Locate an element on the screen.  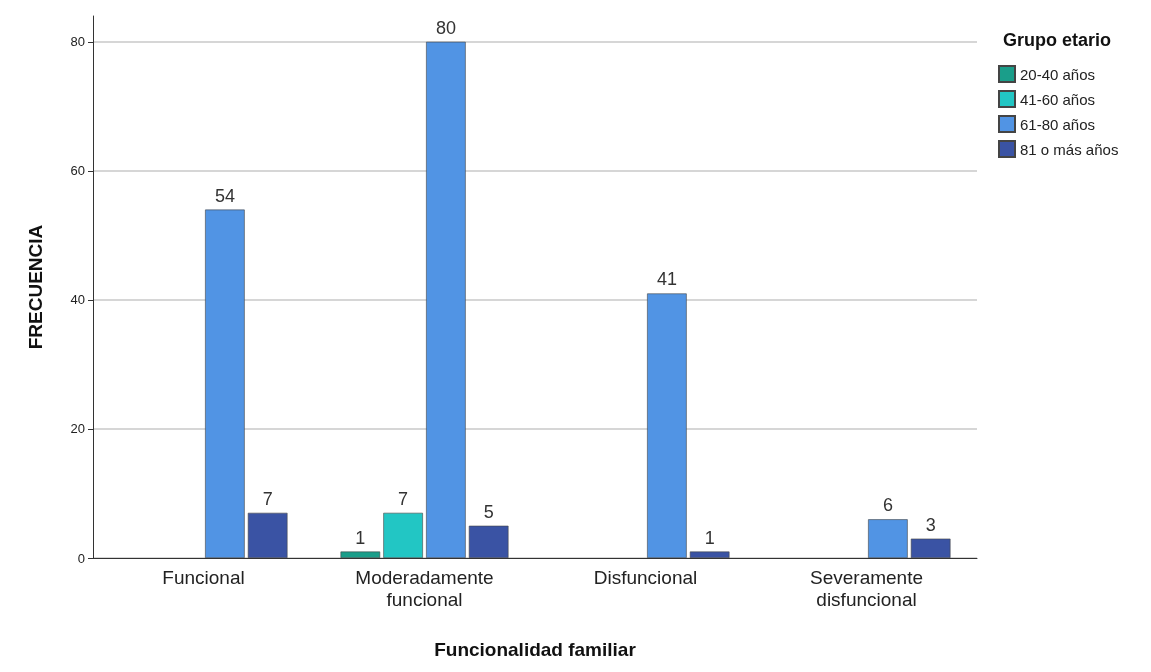
legend-label: 41-60 años is located at coordinates (1058, 99).